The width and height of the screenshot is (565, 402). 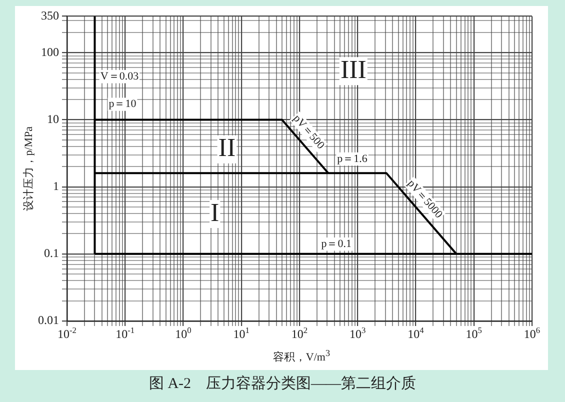 I want to click on text: 图 A-2 压力容器分类图——第二组介质, so click(x=283, y=383).